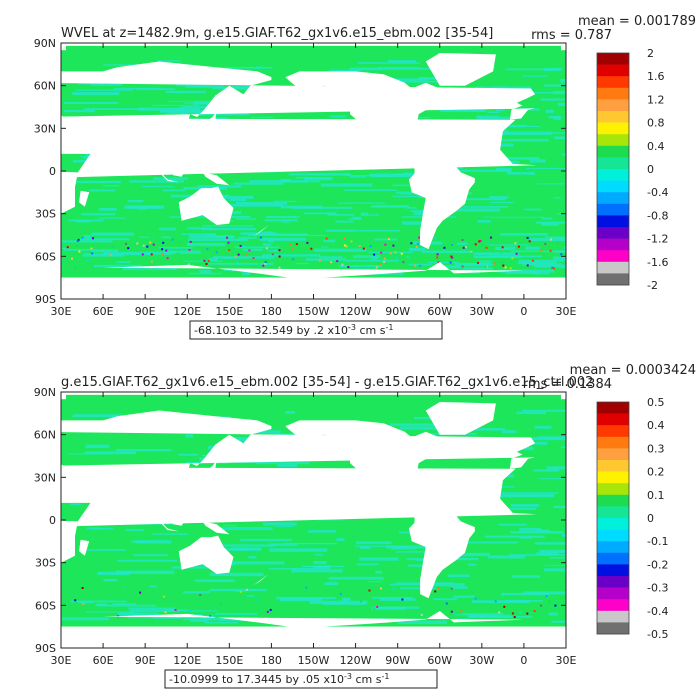 The height and width of the screenshot is (700, 700). What do you see at coordinates (656, 146) in the screenshot?
I see `colorbar-label: 0.4` at bounding box center [656, 146].